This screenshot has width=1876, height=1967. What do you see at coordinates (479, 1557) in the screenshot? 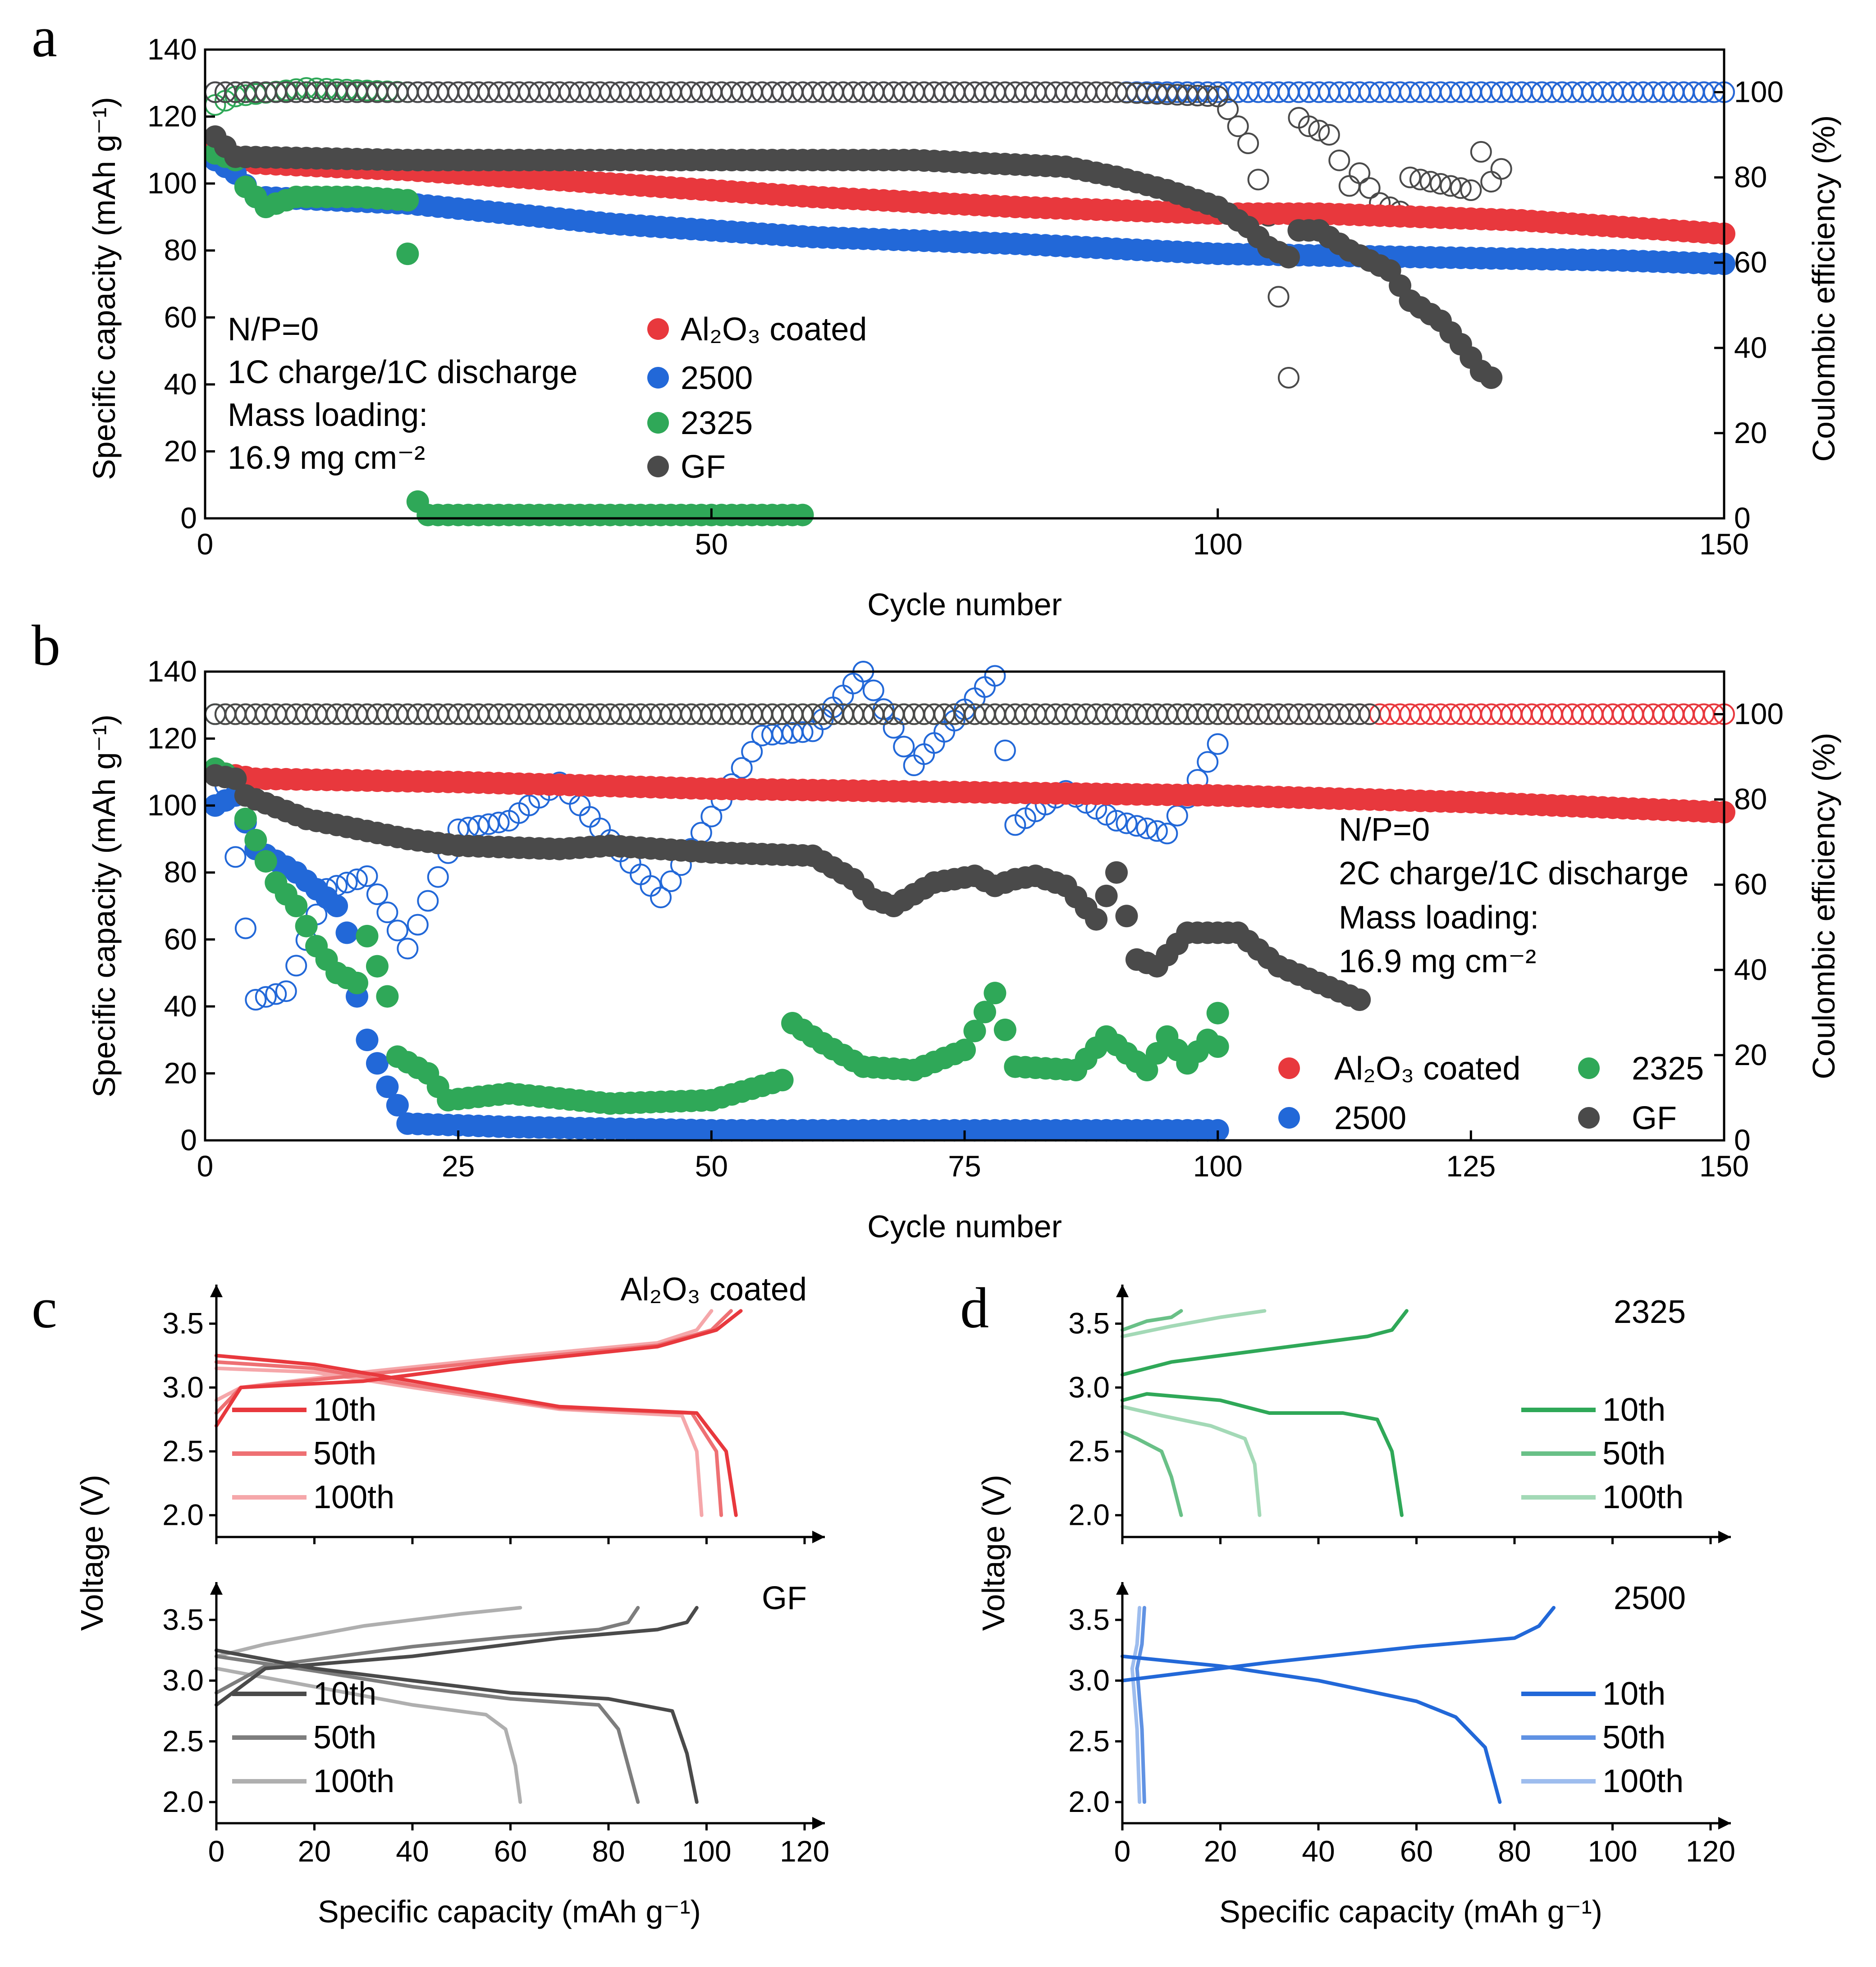
I see `panel-c-curves` at bounding box center [479, 1557].